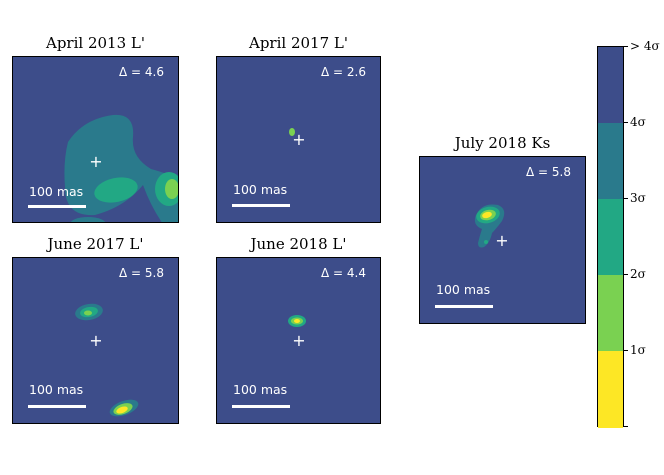 This screenshot has height=475, width=664. I want to click on colorbar-segment-2sigma, so click(610, 313).